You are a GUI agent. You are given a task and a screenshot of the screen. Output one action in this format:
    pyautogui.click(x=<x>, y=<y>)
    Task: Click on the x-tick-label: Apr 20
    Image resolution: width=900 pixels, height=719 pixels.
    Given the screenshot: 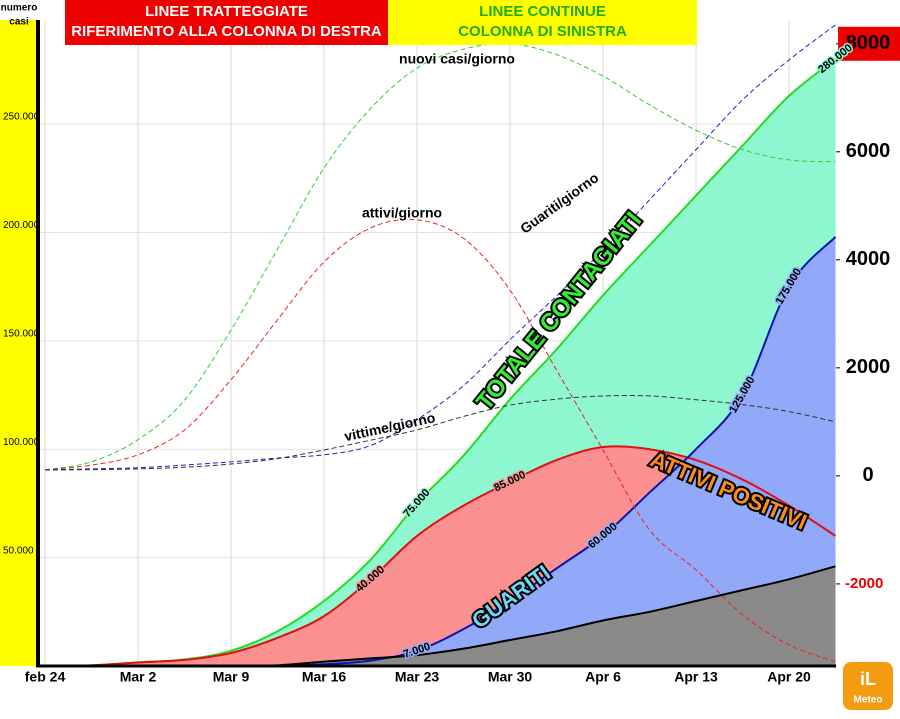 What is the action you would take?
    pyautogui.click(x=789, y=677)
    